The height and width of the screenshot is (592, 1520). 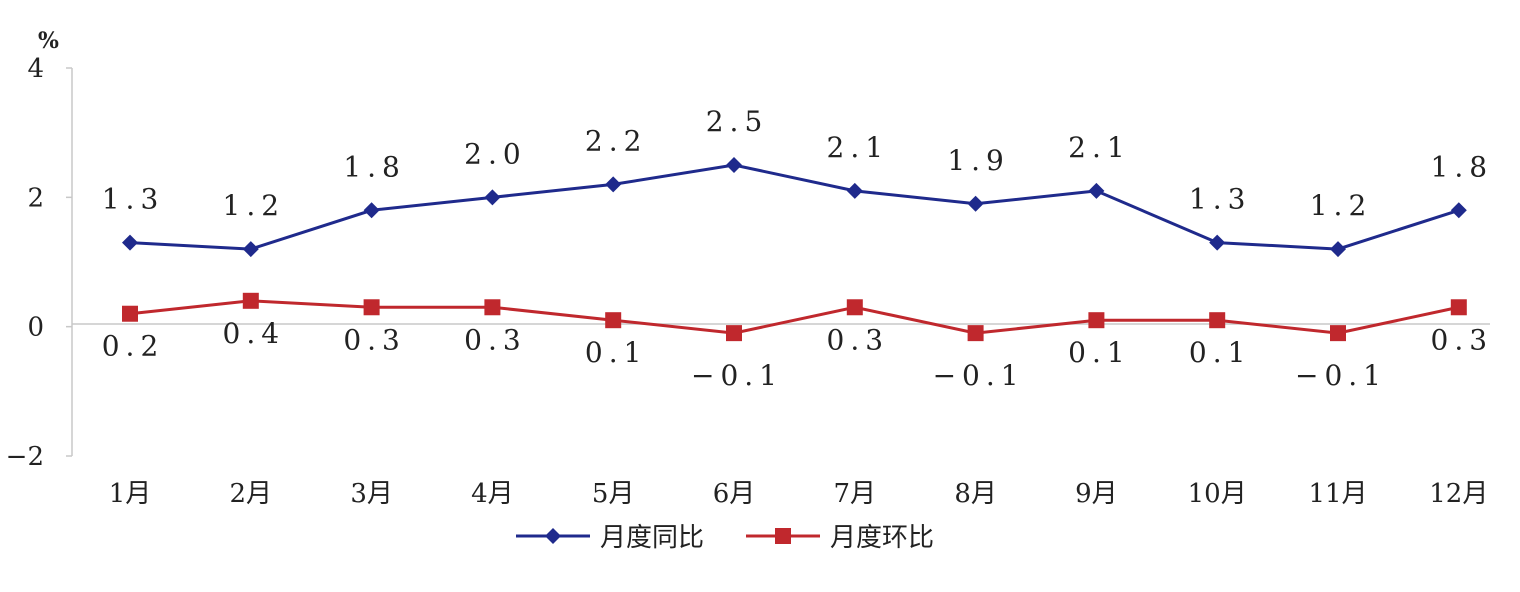 I want to click on y-tick-label: −2, so click(x=25, y=457).